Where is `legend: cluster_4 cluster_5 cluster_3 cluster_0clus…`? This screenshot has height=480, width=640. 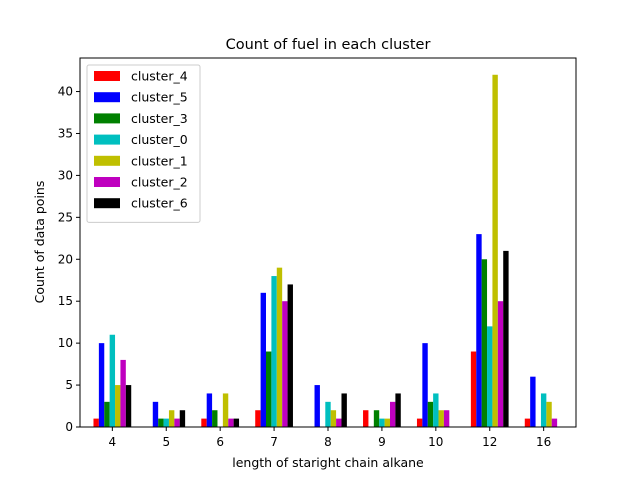 legend: cluster_4 cluster_5 cluster_3 cluster_0clus… is located at coordinates (143, 143).